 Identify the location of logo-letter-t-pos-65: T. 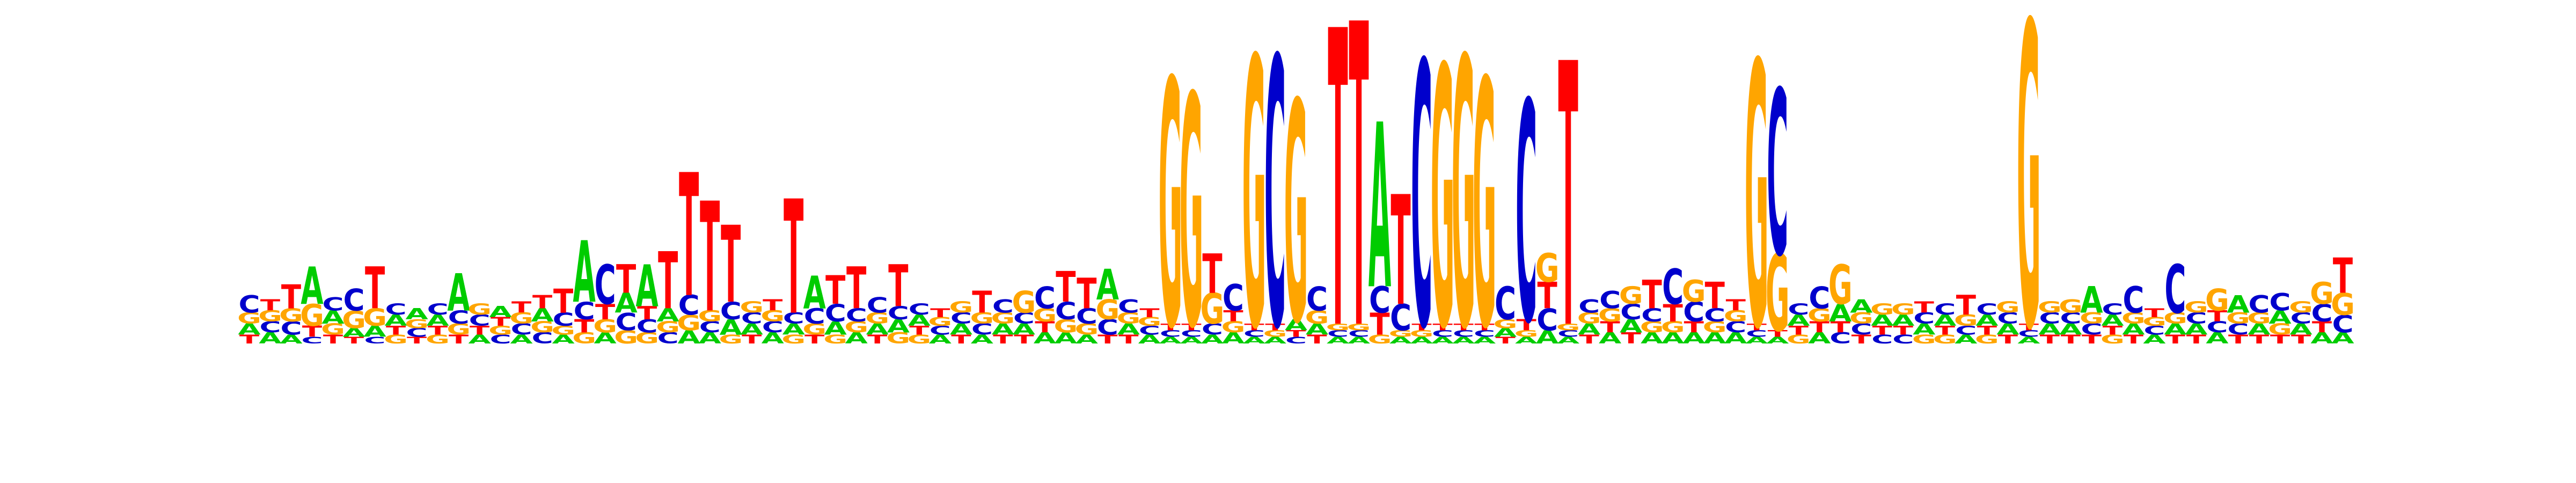
(1589, 339).